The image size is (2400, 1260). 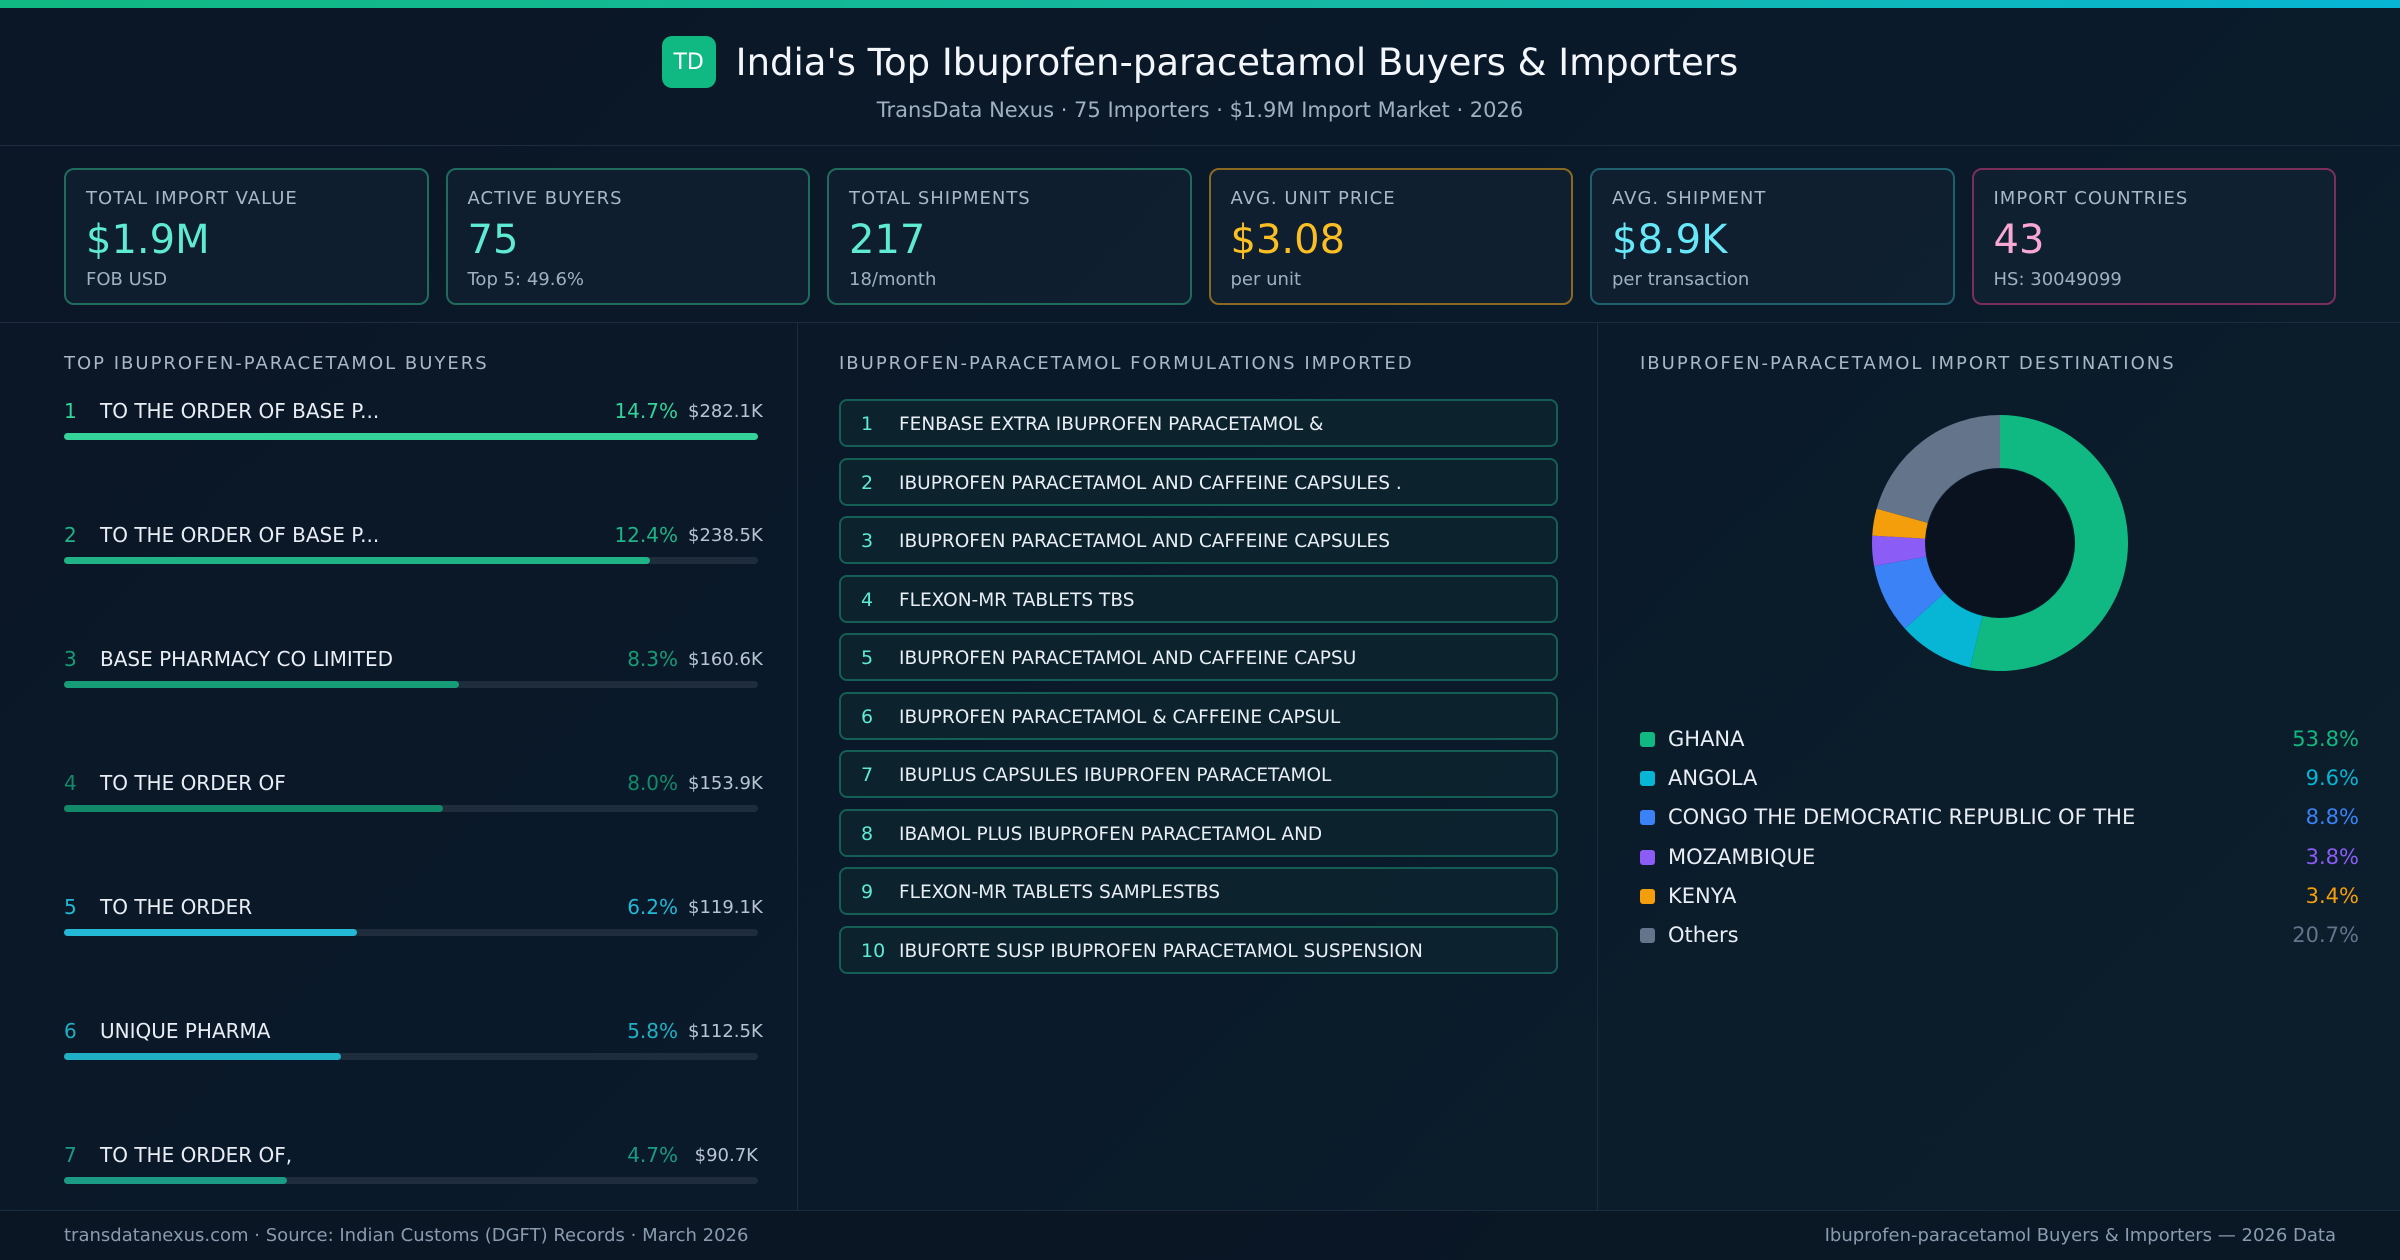 I want to click on buyer-share: 5.8%, so click(x=652, y=1031).